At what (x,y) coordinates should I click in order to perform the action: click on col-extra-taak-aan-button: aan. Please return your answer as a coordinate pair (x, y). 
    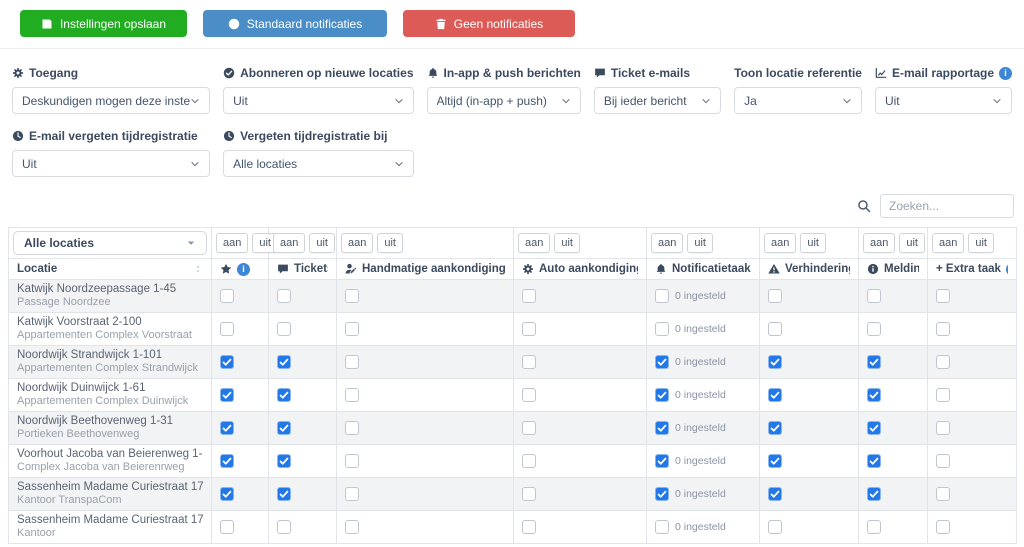
    Looking at the image, I should click on (948, 243).